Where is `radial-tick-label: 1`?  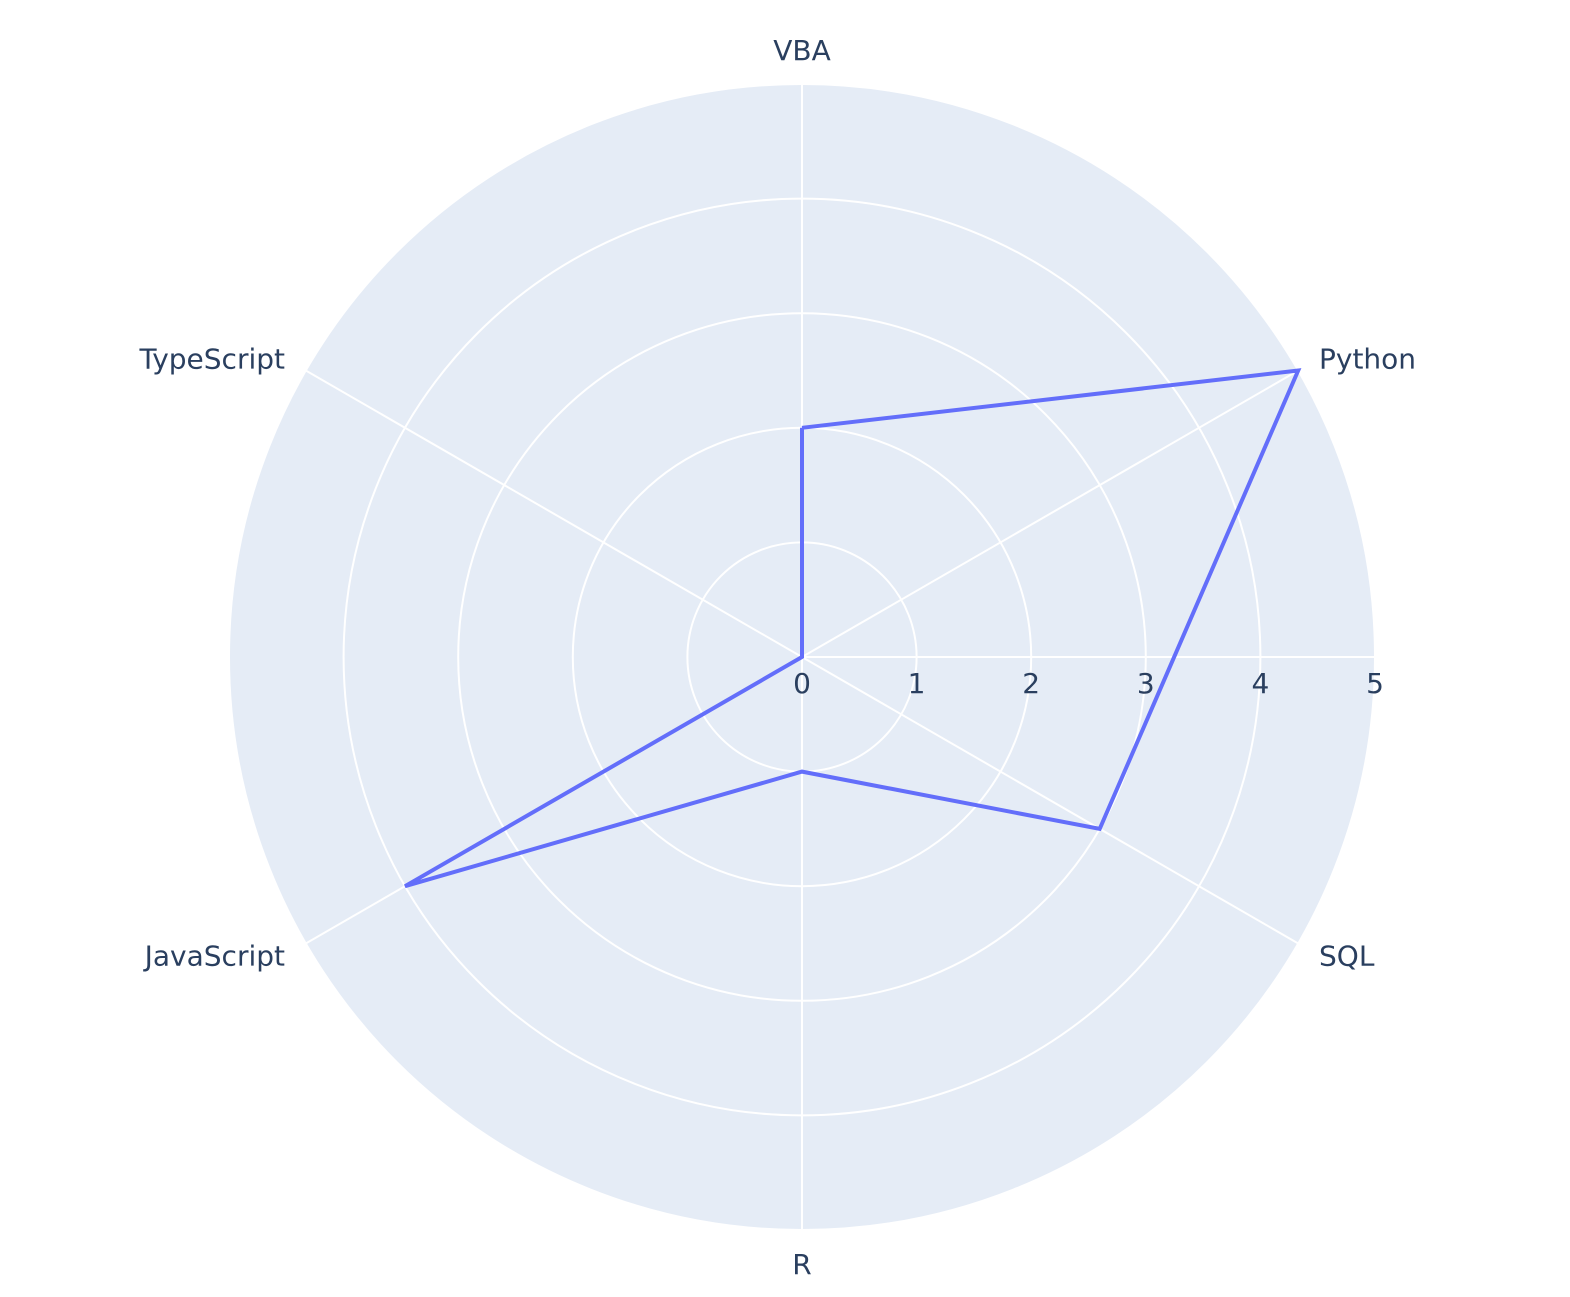
radial-tick-label: 1 is located at coordinates (917, 683).